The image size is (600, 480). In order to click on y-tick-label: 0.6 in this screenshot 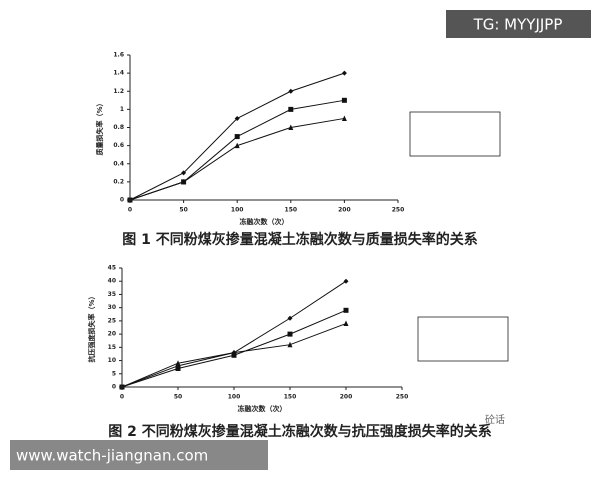, I will do `click(118, 145)`.